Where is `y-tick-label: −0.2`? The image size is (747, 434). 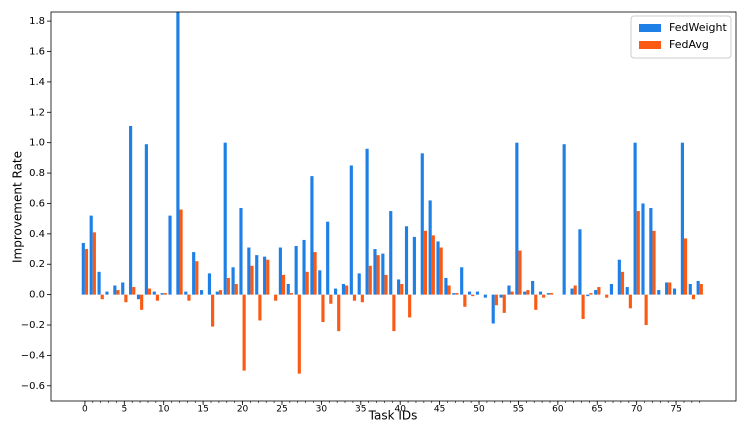 y-tick-label: −0.2 is located at coordinates (33, 325).